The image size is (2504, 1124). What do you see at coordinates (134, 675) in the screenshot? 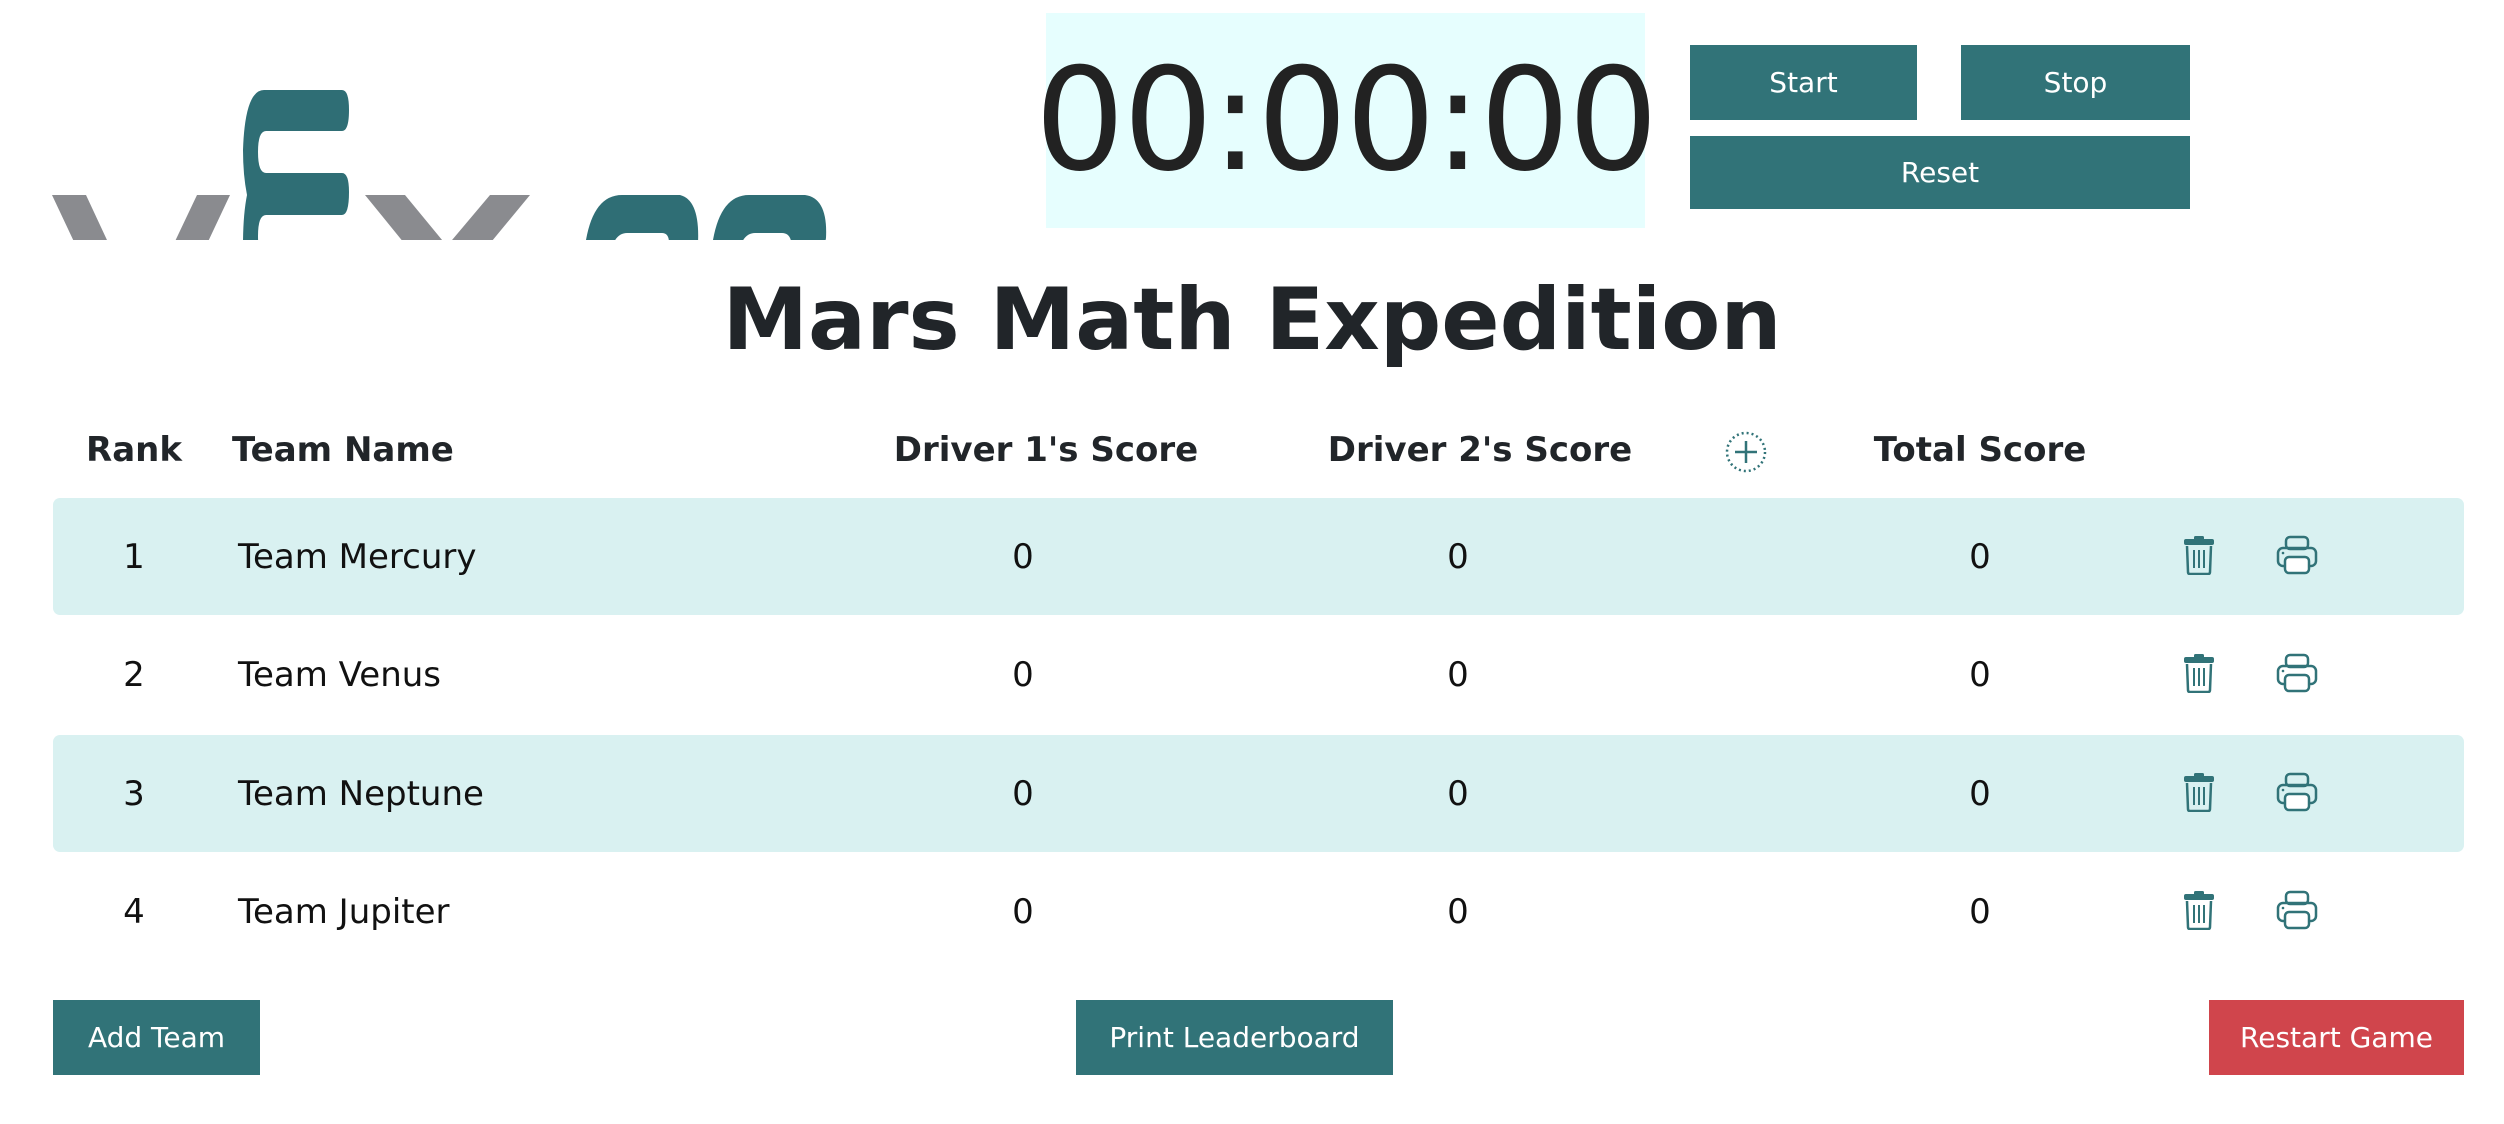
I see `rank-cell: 2` at bounding box center [134, 675].